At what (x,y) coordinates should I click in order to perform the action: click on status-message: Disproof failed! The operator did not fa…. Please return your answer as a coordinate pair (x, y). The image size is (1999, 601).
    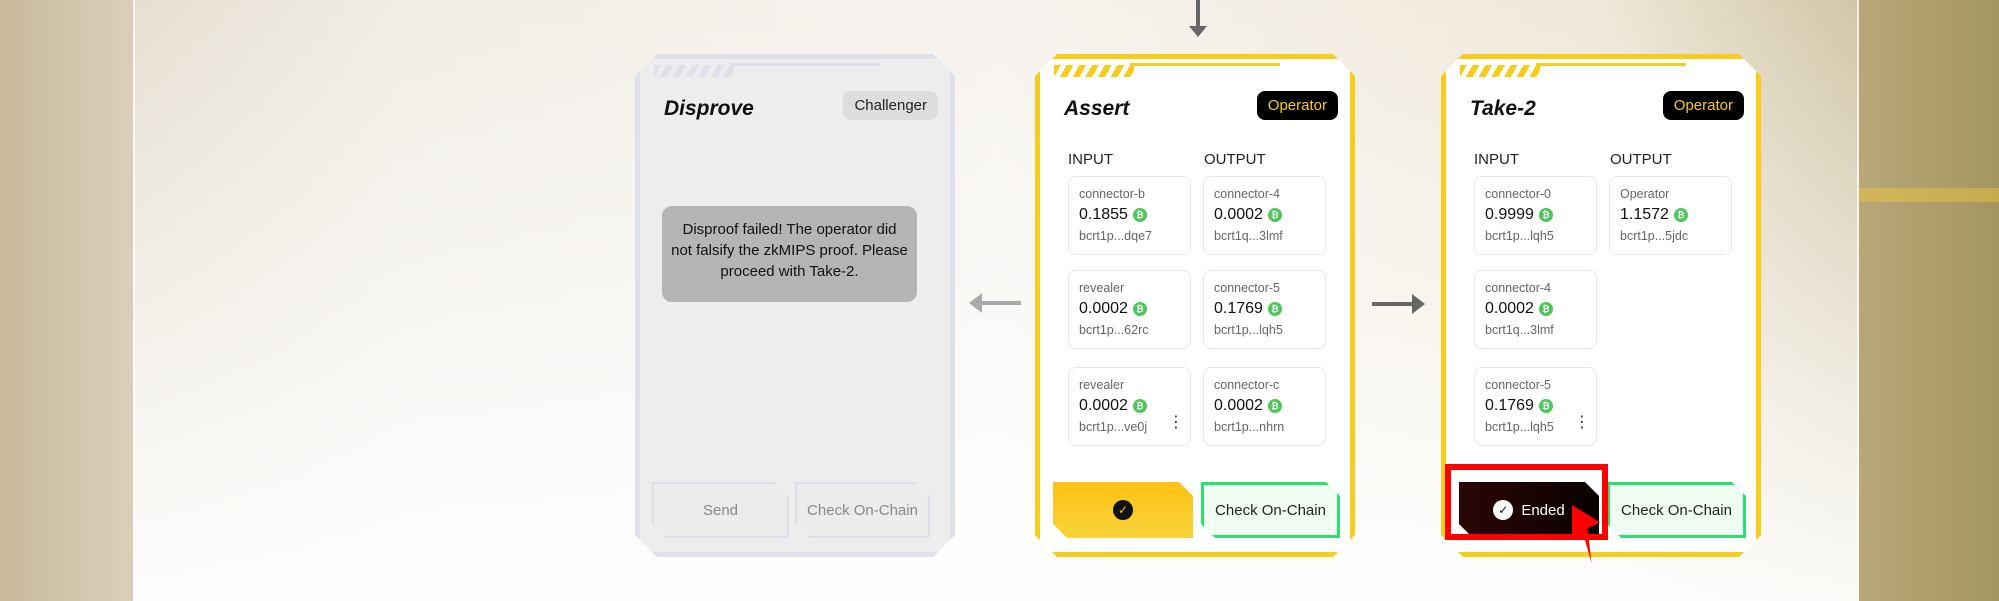
    Looking at the image, I should click on (789, 254).